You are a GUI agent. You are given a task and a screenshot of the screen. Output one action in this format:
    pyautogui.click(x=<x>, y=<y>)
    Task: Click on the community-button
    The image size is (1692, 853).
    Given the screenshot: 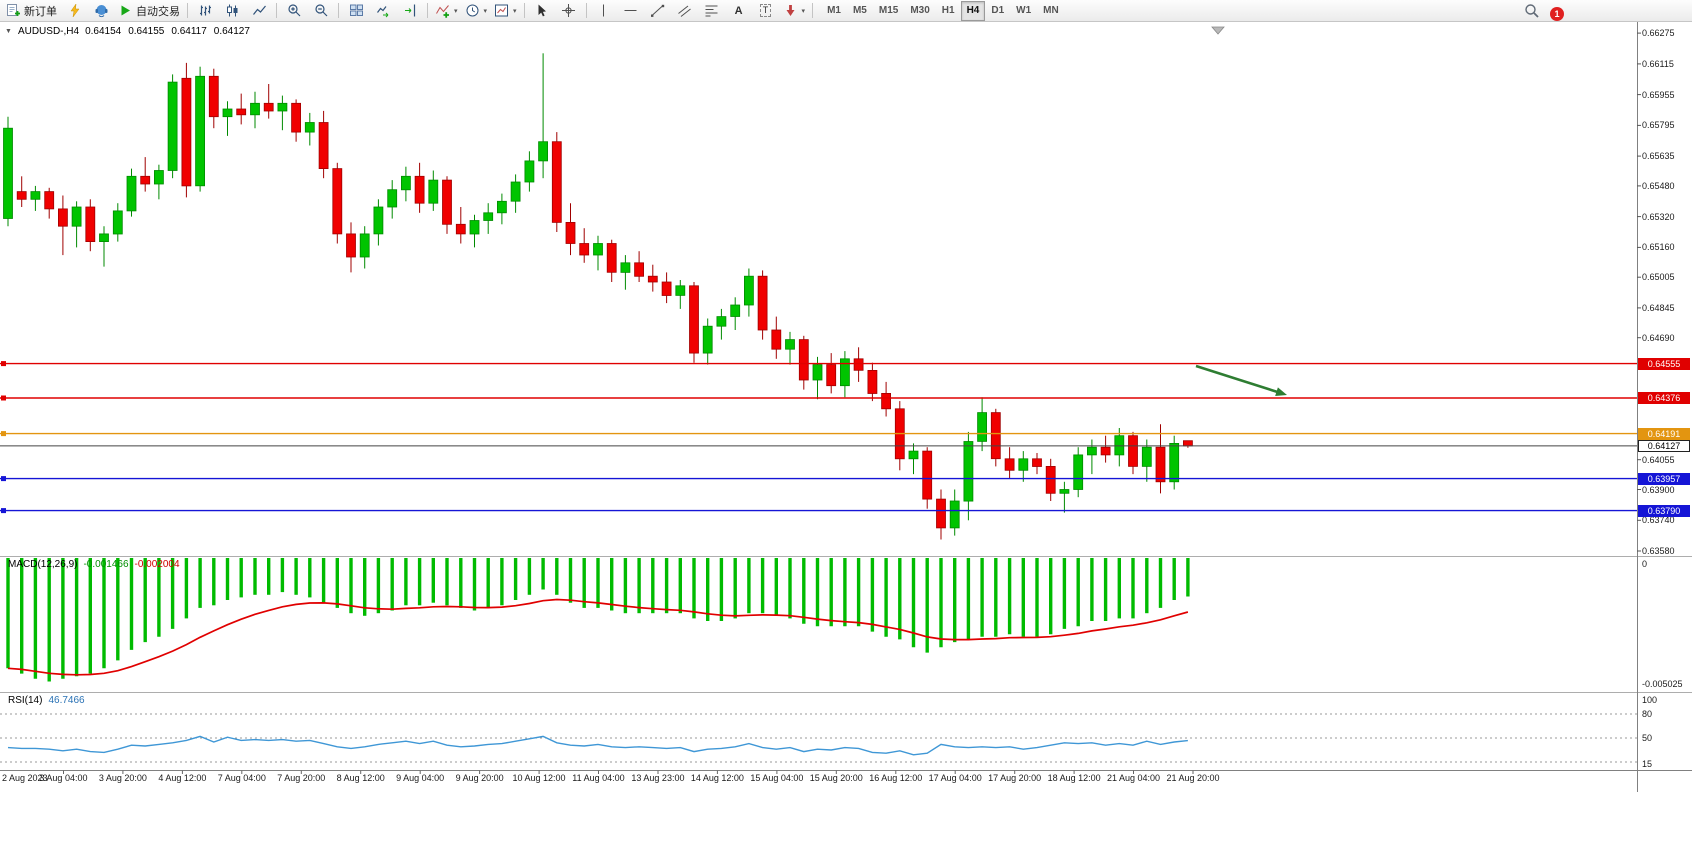 What is the action you would take?
    pyautogui.click(x=101, y=11)
    